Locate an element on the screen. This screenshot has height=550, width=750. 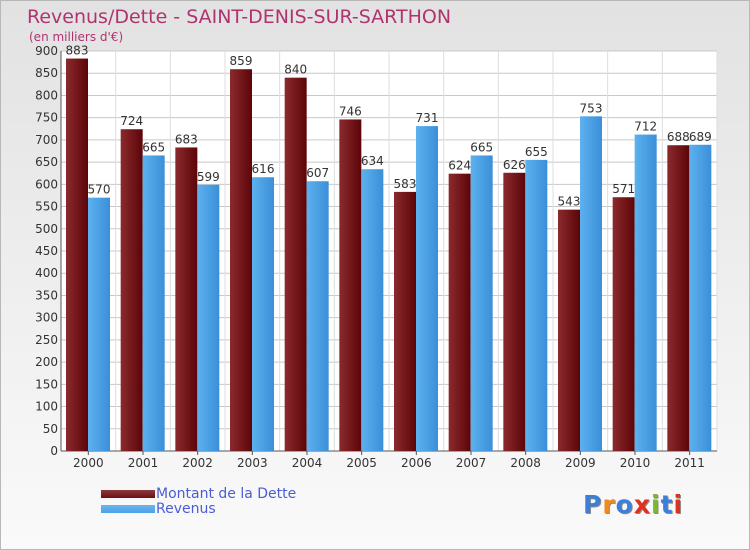
logo-letter: o is located at coordinates (624, 504).